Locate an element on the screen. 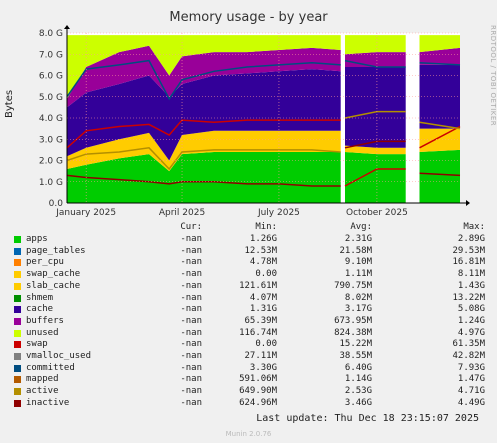 This screenshot has width=497, height=443. chart-title: Memory usage - by year is located at coordinates (248, 17).